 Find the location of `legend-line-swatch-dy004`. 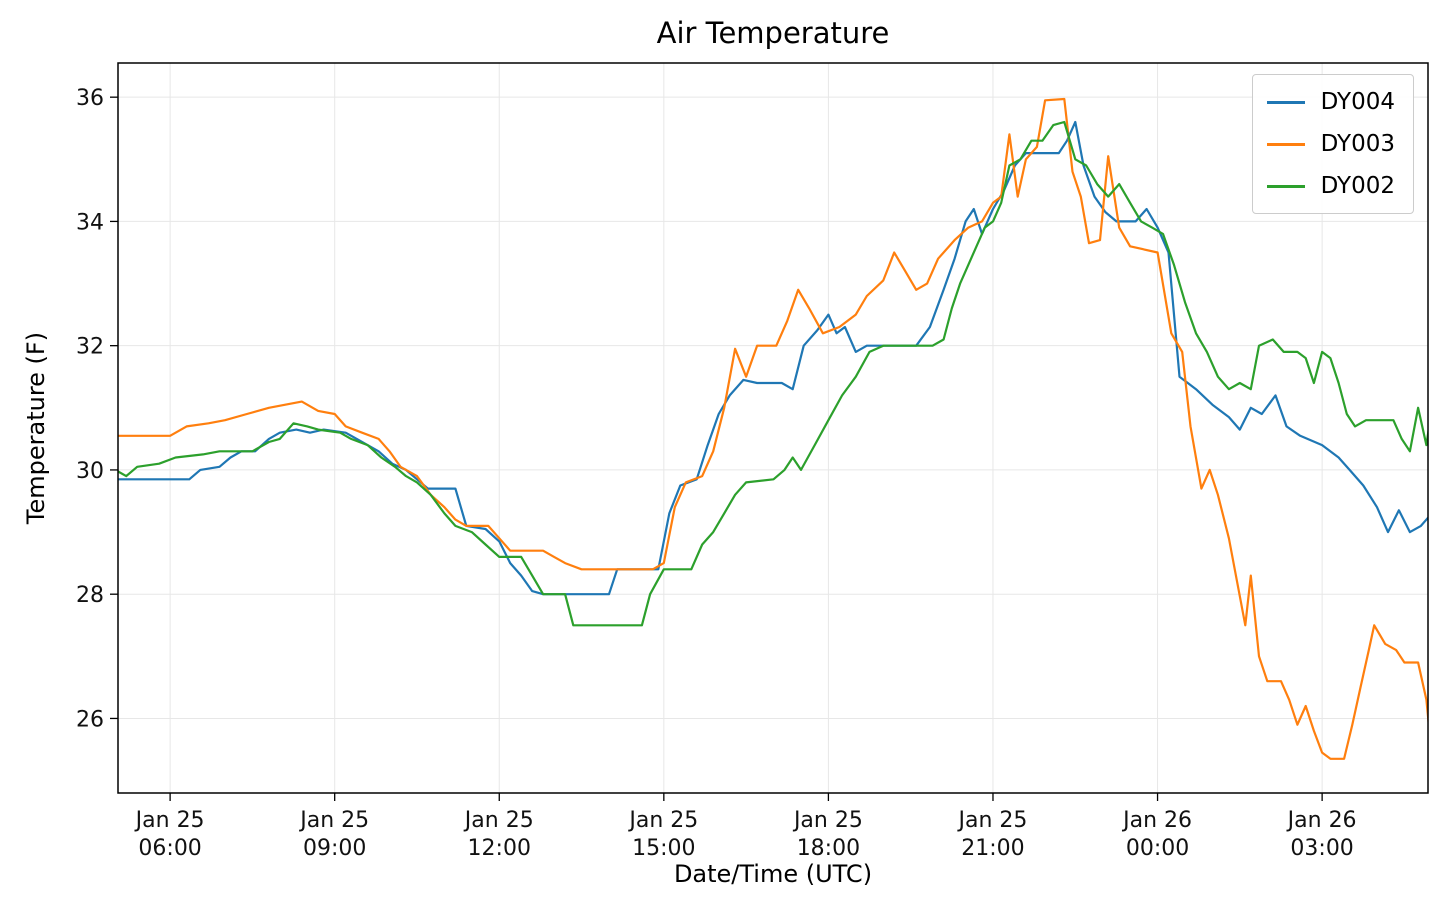

legend-line-swatch-dy004 is located at coordinates (1285, 102).